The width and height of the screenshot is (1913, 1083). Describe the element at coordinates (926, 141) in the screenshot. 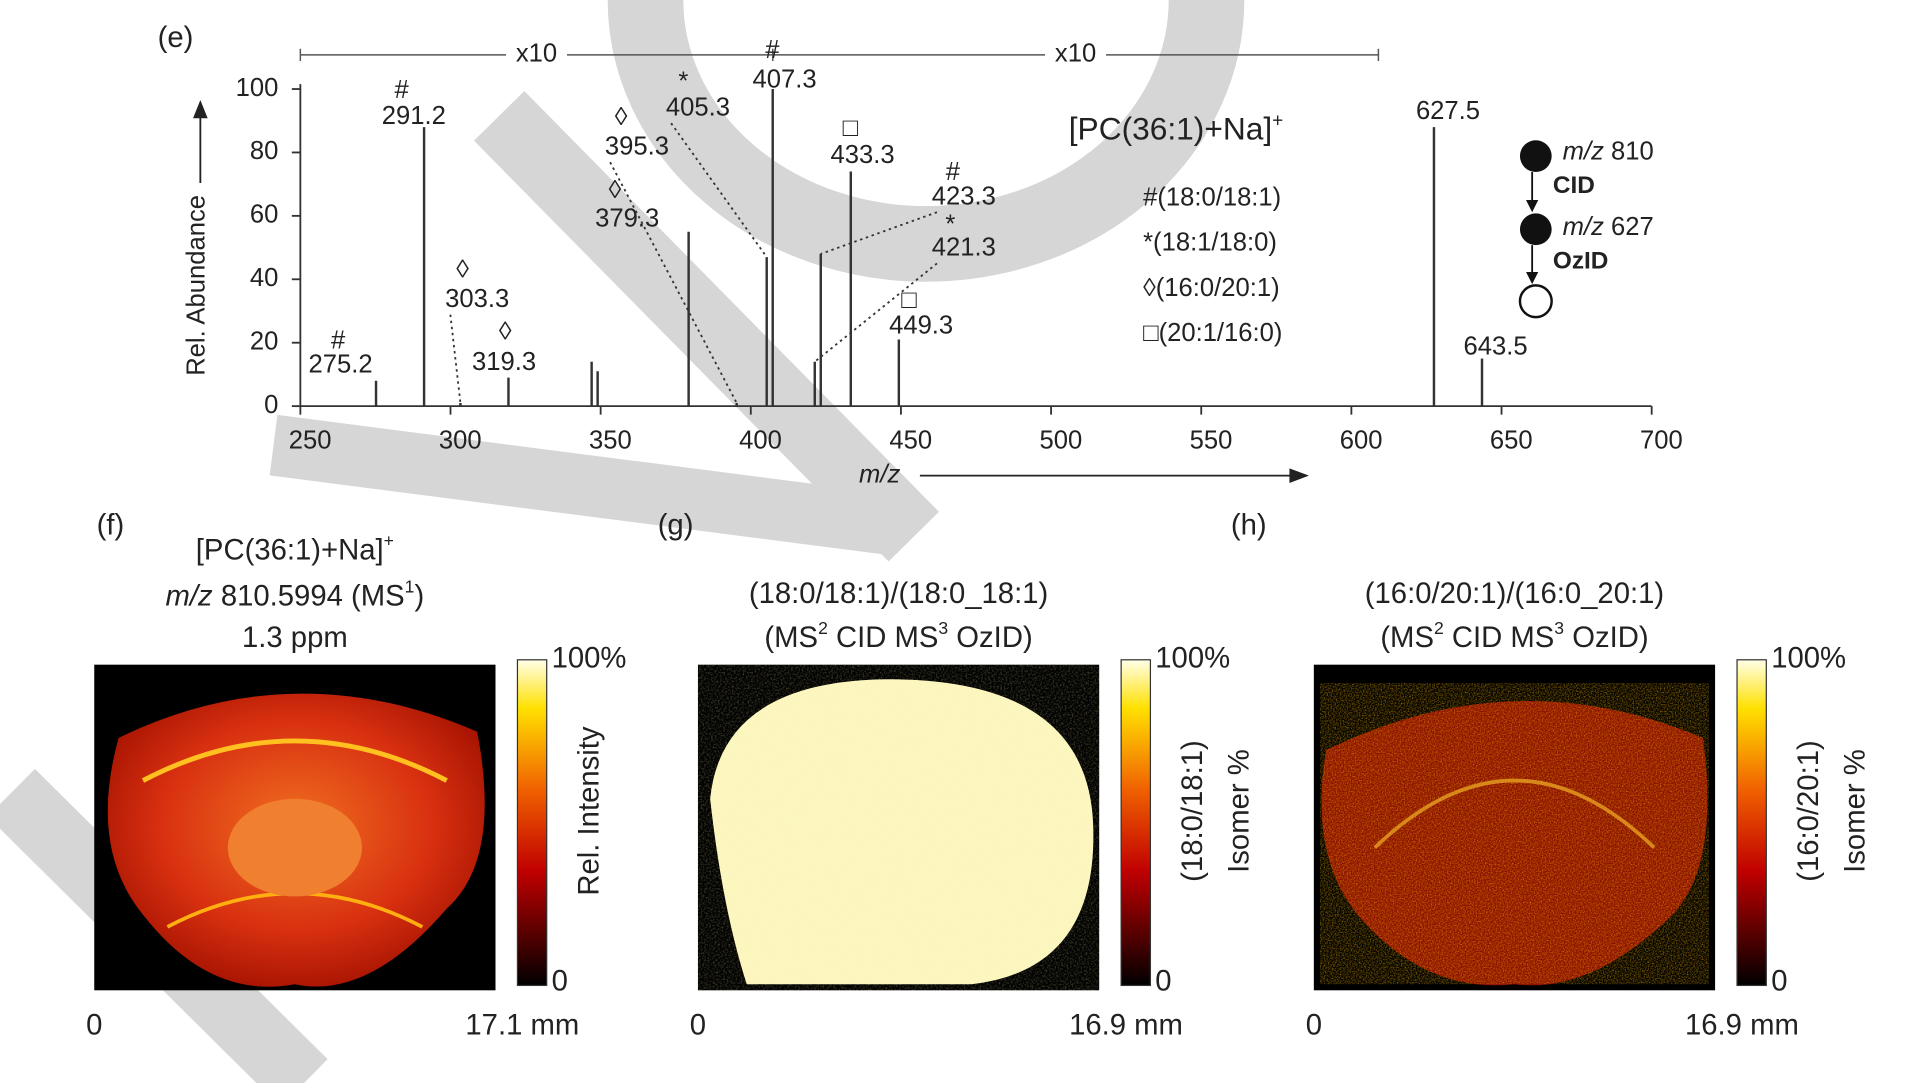

I see `watermark-arc` at that location.